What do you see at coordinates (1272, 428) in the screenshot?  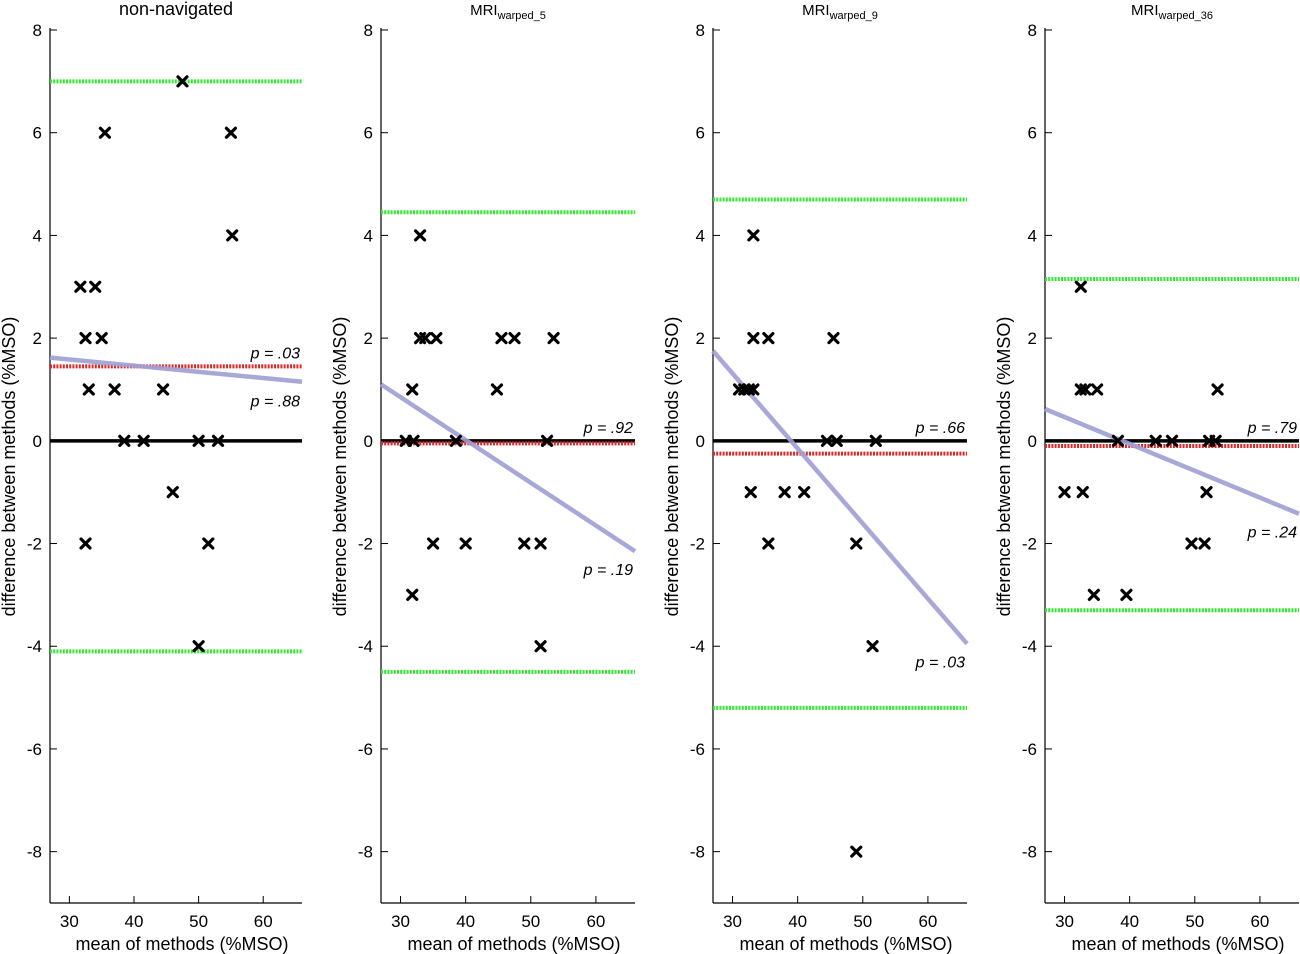 I see `p-value-mean: p = .79` at bounding box center [1272, 428].